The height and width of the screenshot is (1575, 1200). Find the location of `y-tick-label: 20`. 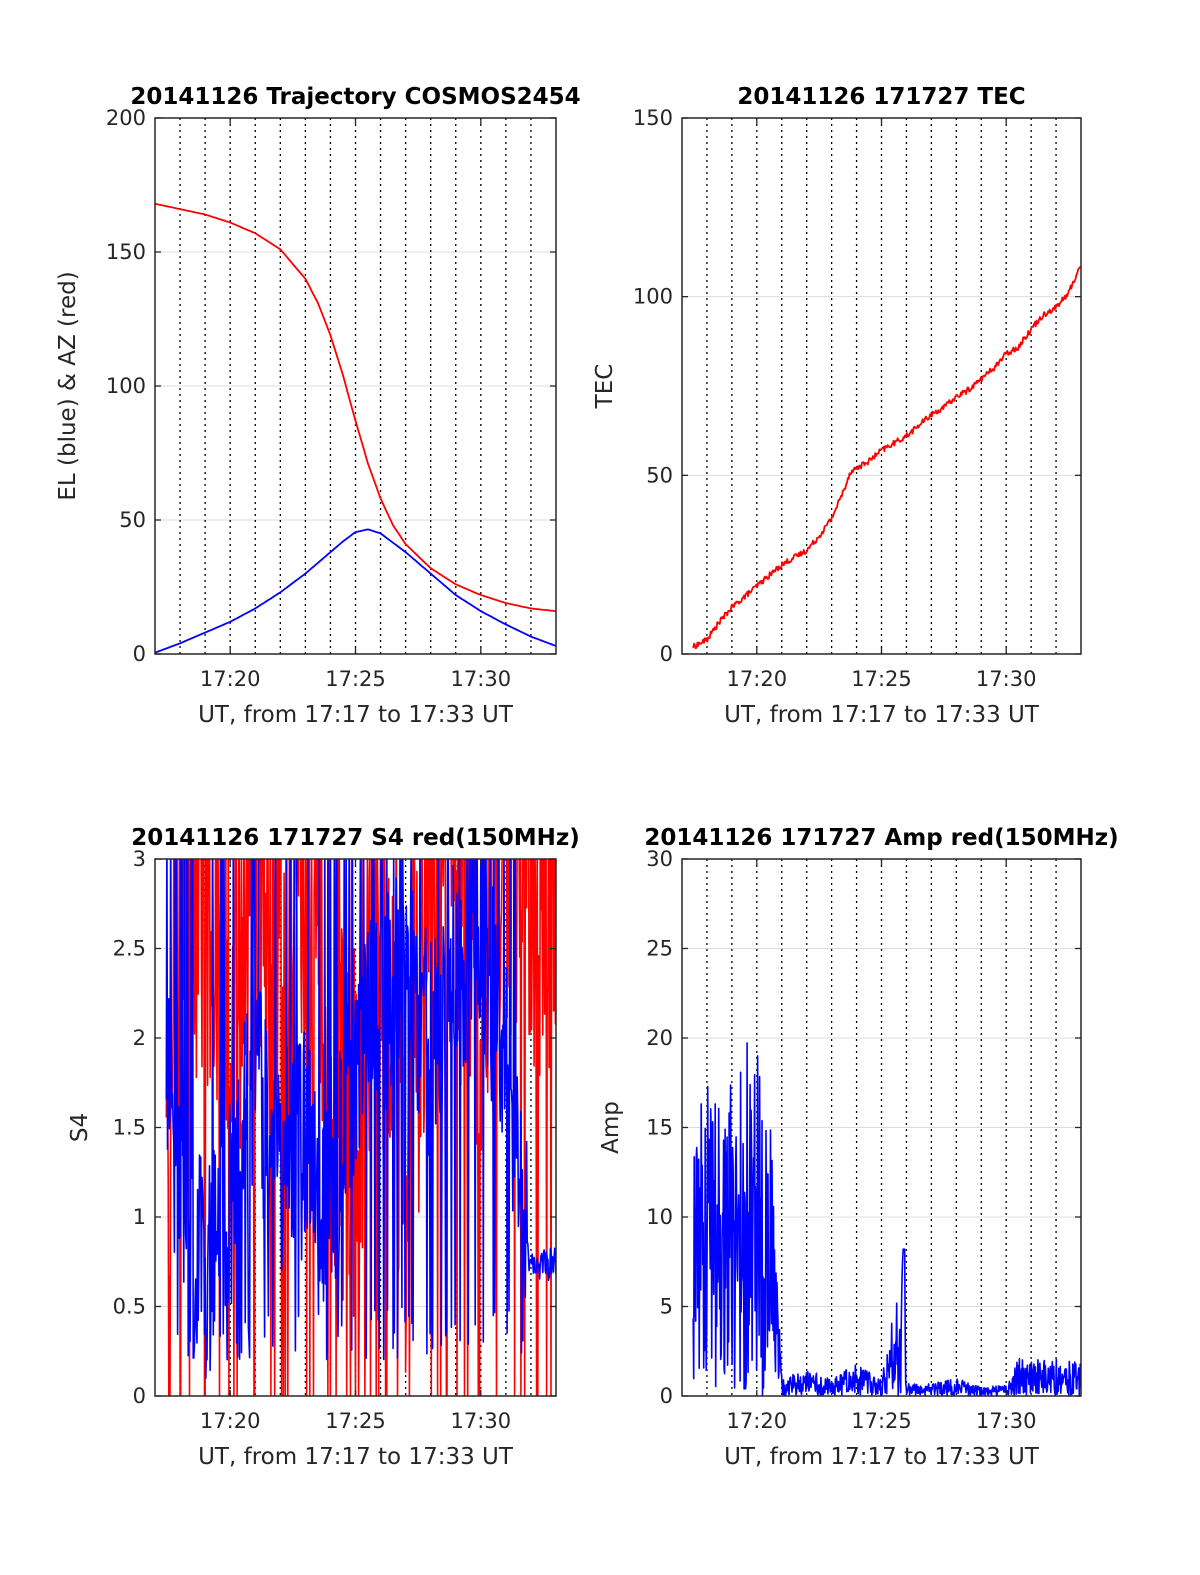

y-tick-label: 20 is located at coordinates (659, 1038).